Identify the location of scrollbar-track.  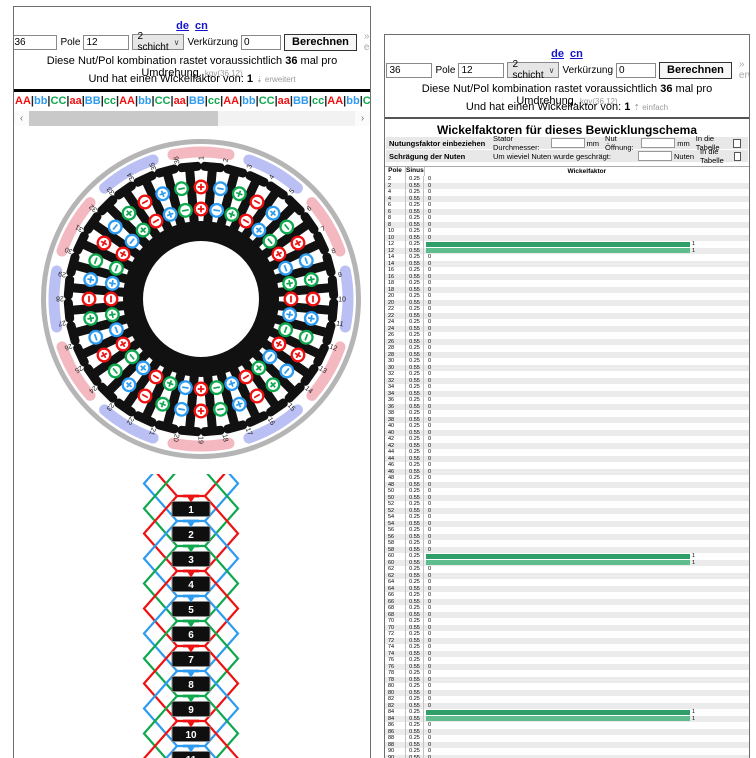
(192, 118).